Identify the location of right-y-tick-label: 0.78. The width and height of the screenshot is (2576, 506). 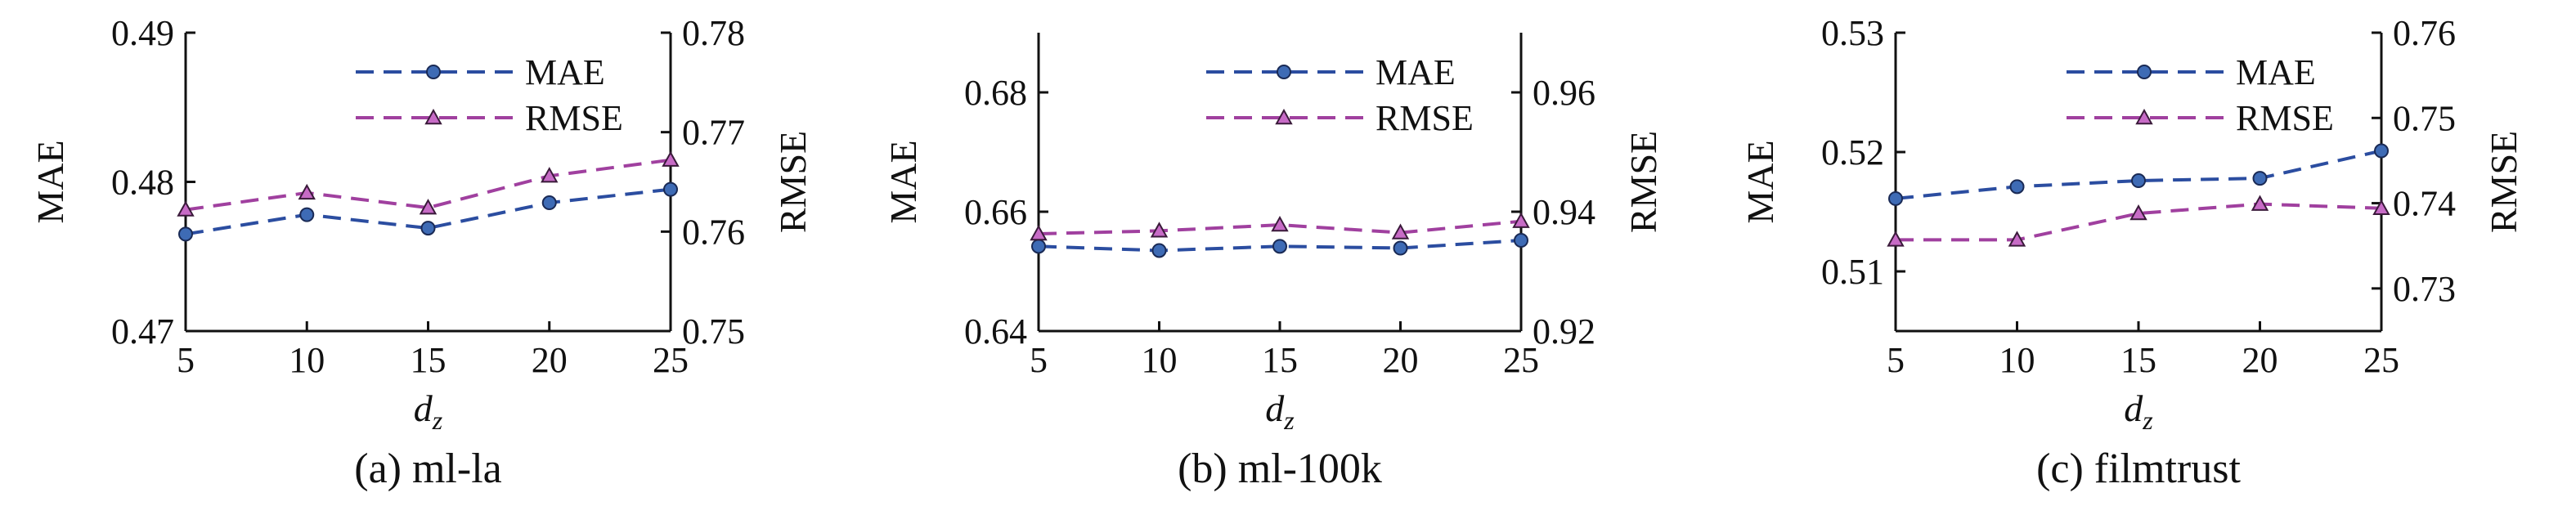
(713, 33).